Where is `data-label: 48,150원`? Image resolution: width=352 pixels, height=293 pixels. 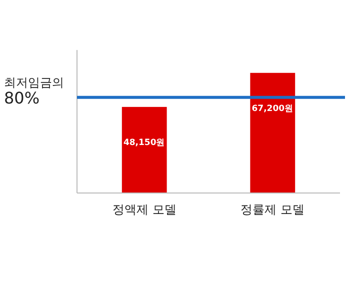
data-label: 48,150원 is located at coordinates (144, 143).